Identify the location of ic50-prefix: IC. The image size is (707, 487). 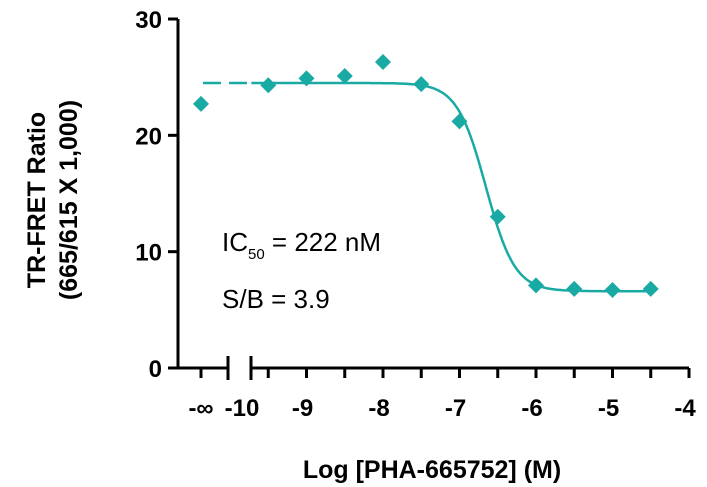
(235, 242).